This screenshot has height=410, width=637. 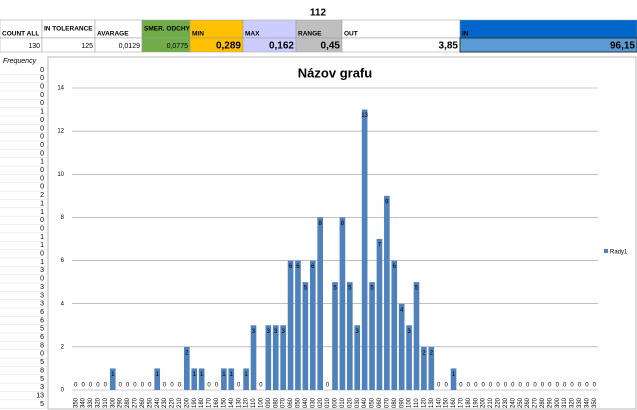 I want to click on x-tick-label: 300, so click(x=113, y=402).